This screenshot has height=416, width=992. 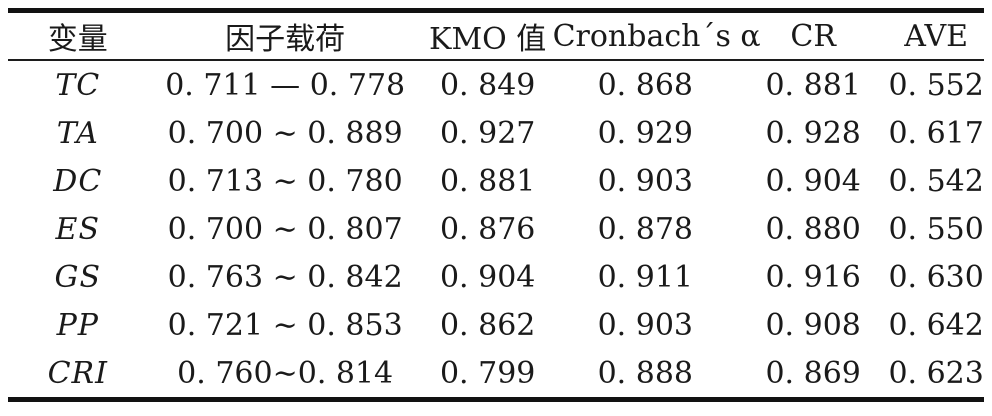 What do you see at coordinates (936, 35) in the screenshot?
I see `column-header-ave: AVE` at bounding box center [936, 35].